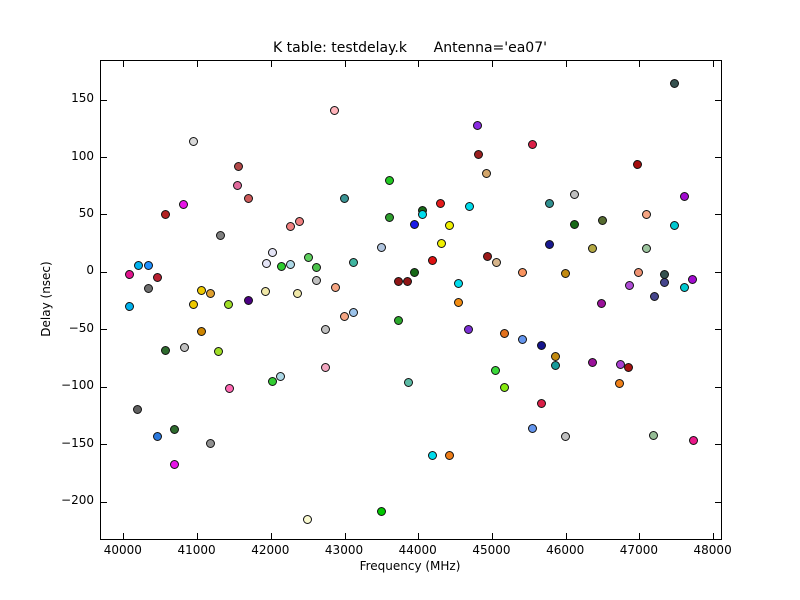  I want to click on y-tick-label: 0, so click(90, 270).